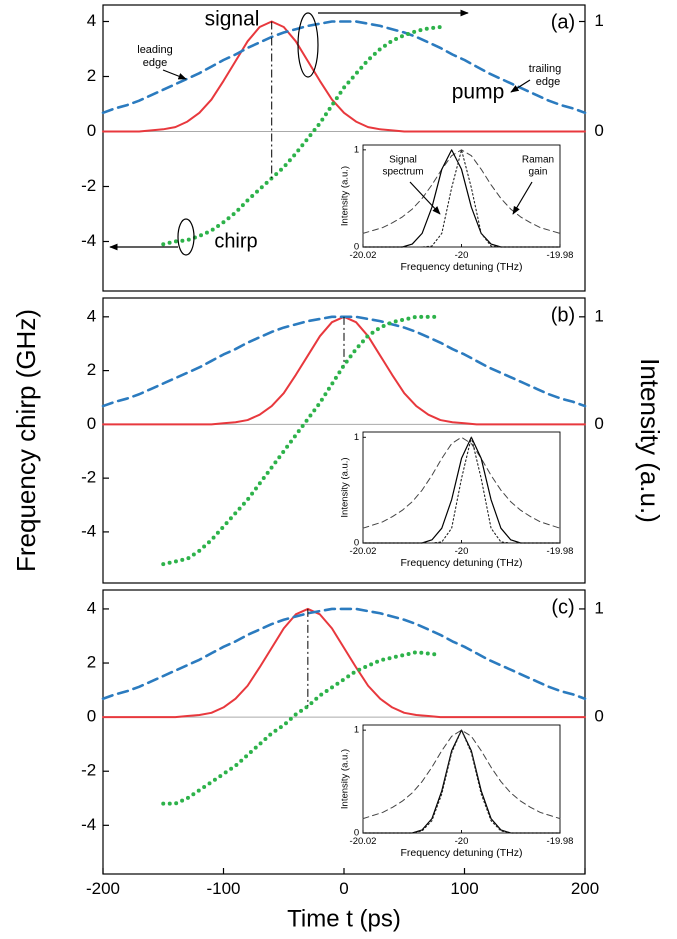 This screenshot has width=677, height=939. What do you see at coordinates (464, 888) in the screenshot?
I see `x-tick-label: 100` at bounding box center [464, 888].